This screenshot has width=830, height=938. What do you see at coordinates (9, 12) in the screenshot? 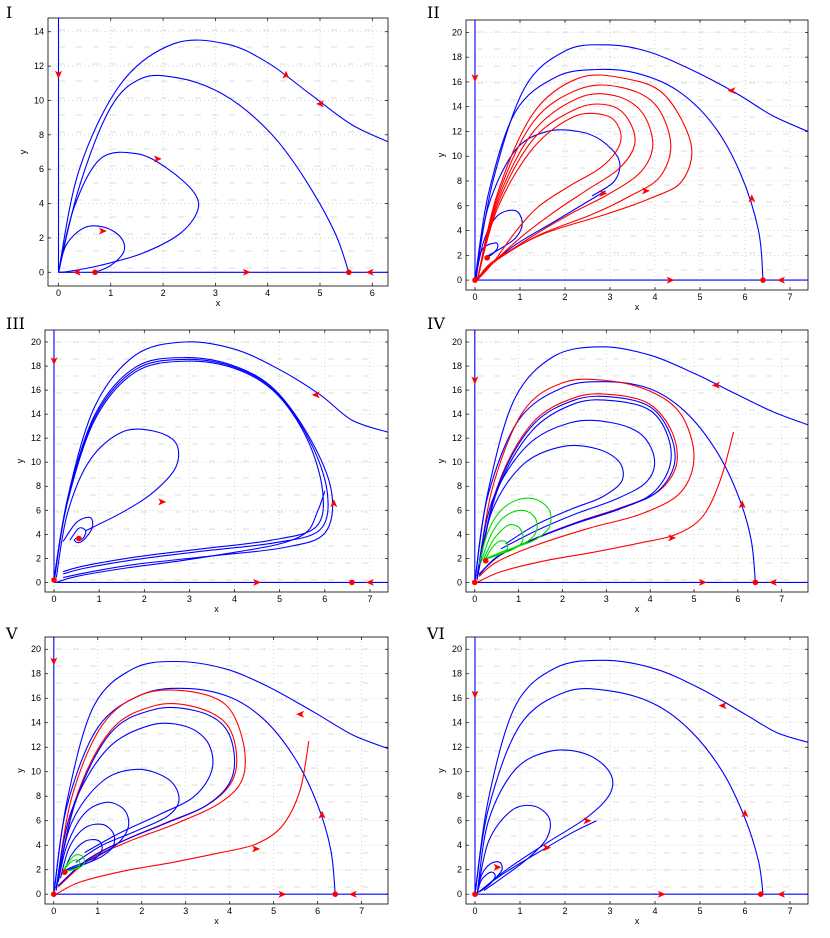
I see `panel-label: I` at bounding box center [9, 12].